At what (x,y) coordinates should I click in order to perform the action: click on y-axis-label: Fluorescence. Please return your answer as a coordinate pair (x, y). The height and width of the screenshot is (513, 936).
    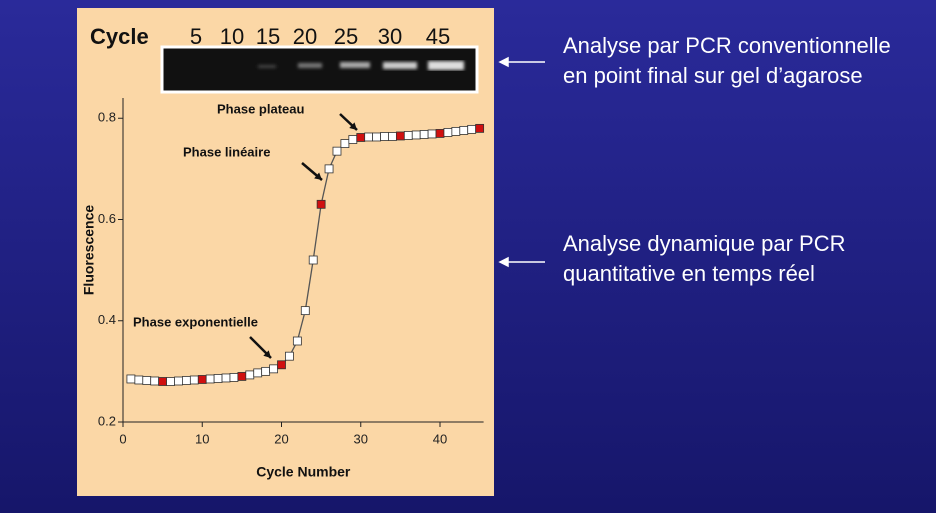
    Looking at the image, I should click on (89, 250).